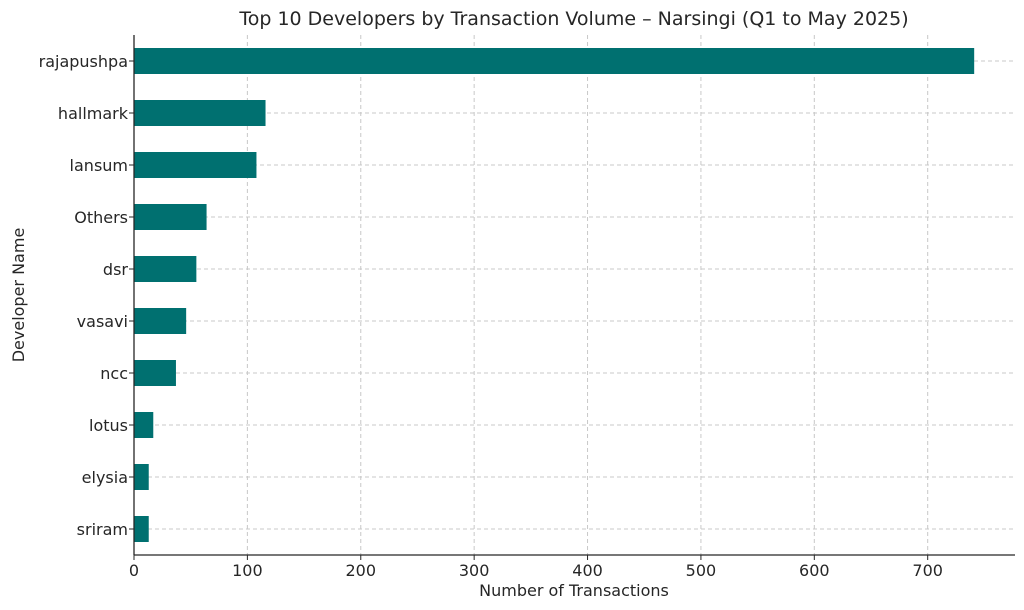  What do you see at coordinates (170, 217) in the screenshot?
I see `bar-others` at bounding box center [170, 217].